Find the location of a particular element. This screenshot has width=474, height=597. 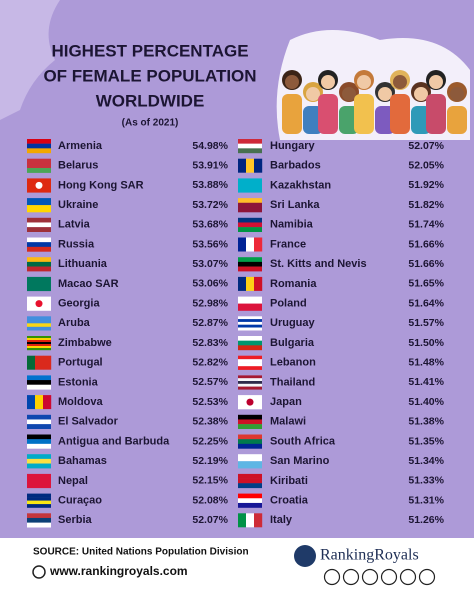

country-name: Latvia is located at coordinates (74, 225).